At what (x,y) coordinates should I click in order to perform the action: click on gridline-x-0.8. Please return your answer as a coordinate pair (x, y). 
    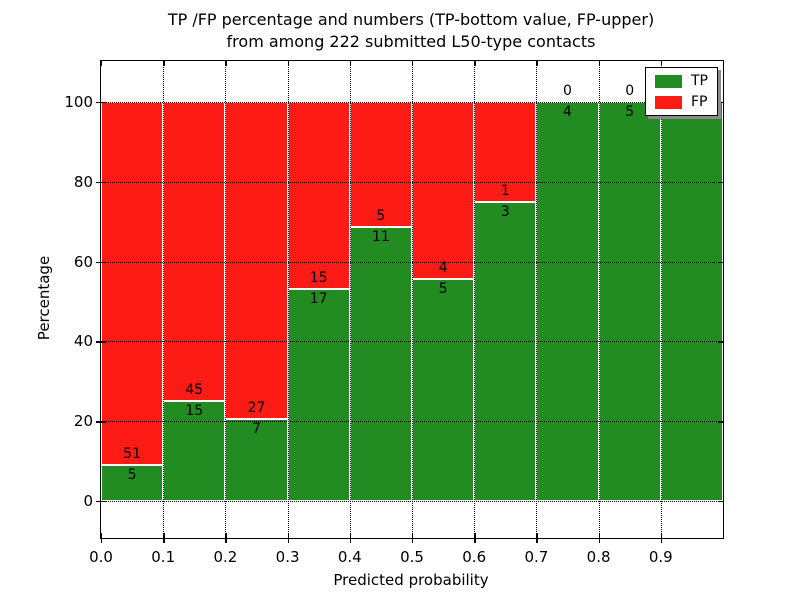
    Looking at the image, I should click on (599, 299).